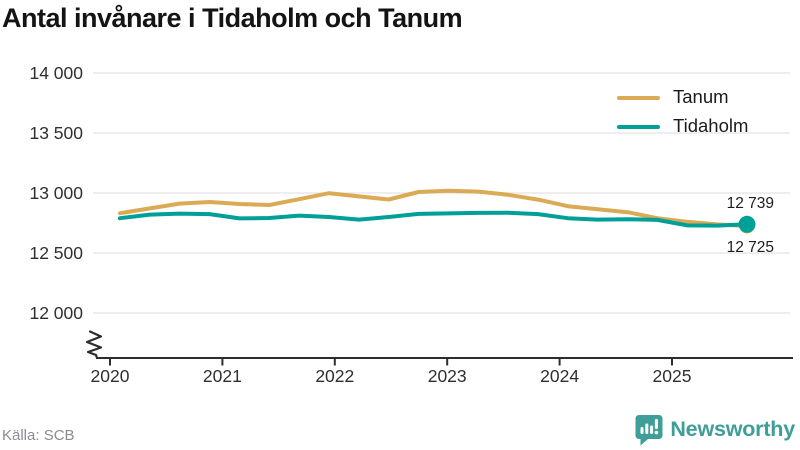 The height and width of the screenshot is (450, 800). I want to click on y-axis-labels: 12 000 12 500 13 000 13 500 14 000, so click(56, 193).